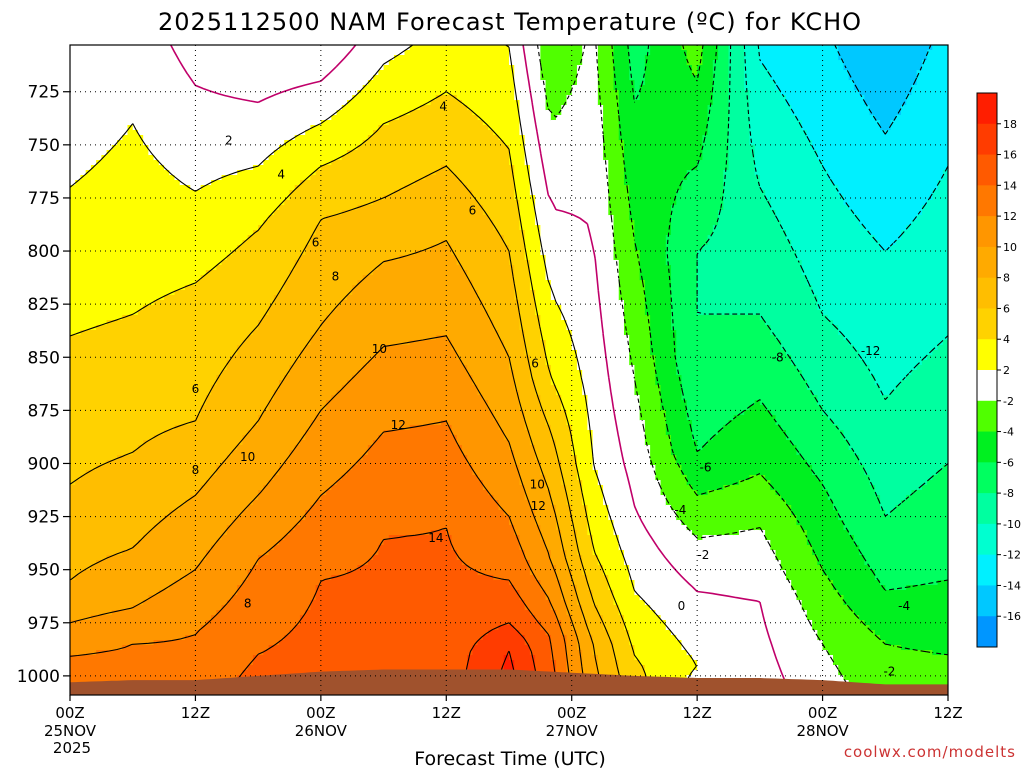 This screenshot has width=1024, height=768. Describe the element at coordinates (572, 731) in the screenshot. I see `x-date-label: 27NOV` at that location.